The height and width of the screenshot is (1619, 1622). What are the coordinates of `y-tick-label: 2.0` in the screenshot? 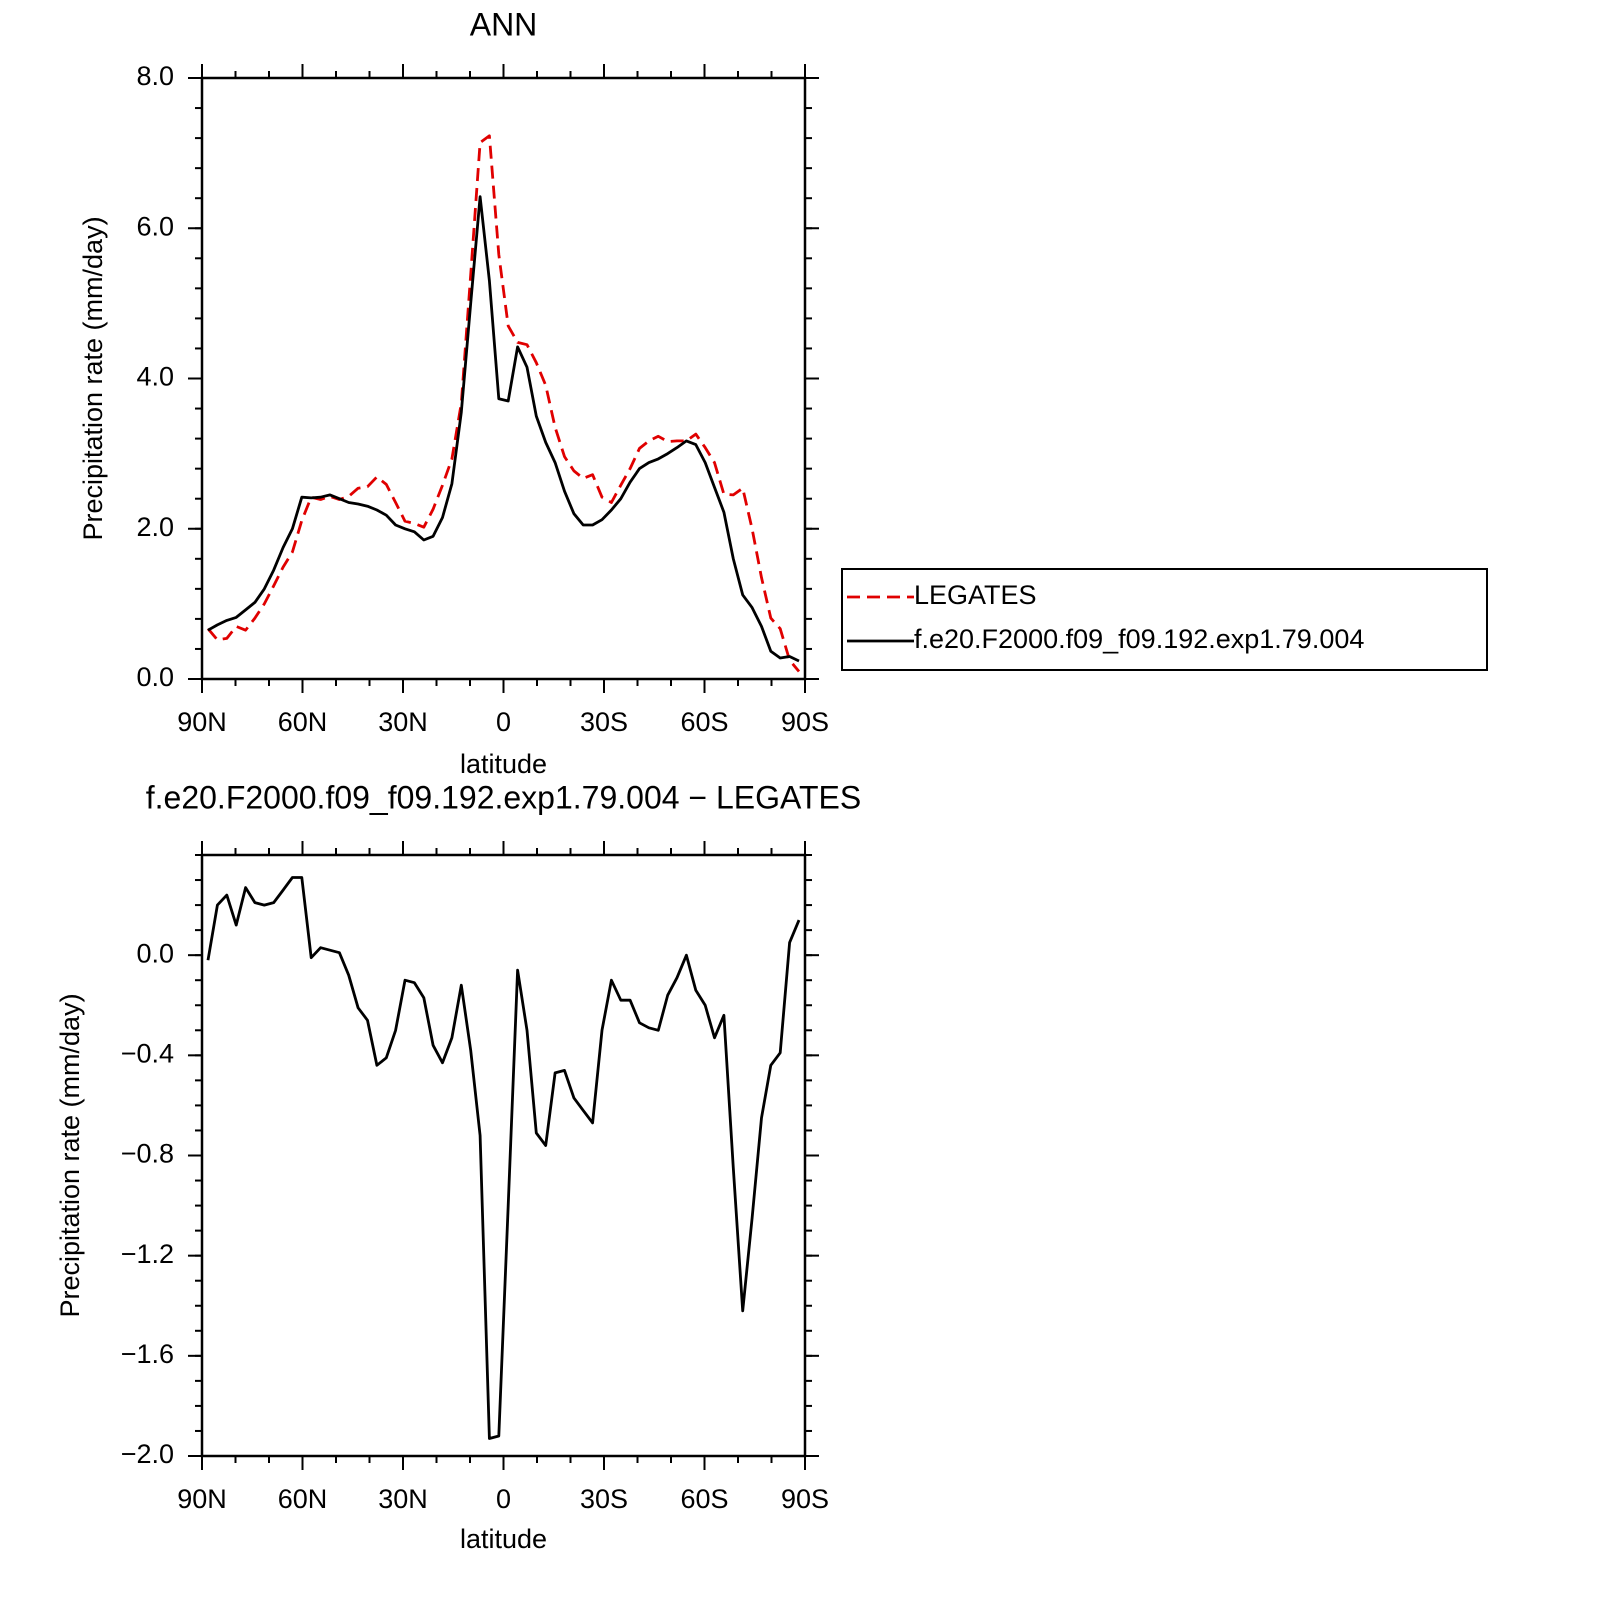 It's located at (155, 527).